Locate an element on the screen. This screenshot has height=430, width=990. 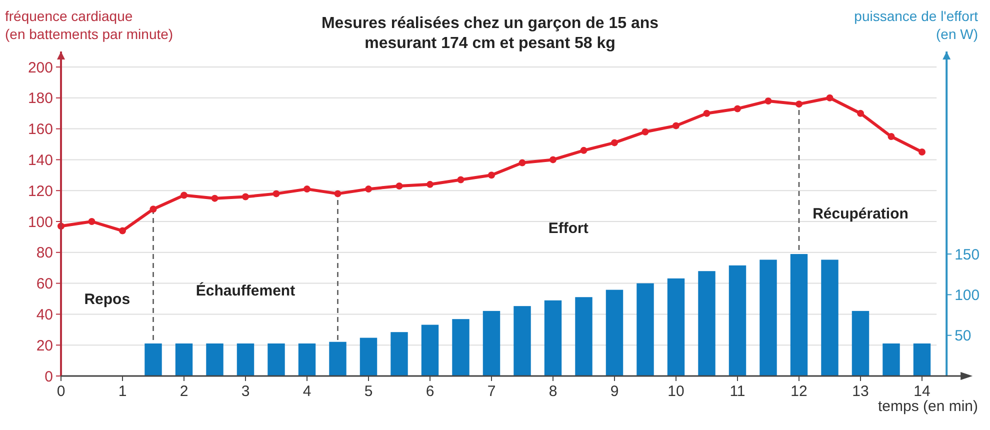
y-tick-label: 20 is located at coordinates (44, 345).